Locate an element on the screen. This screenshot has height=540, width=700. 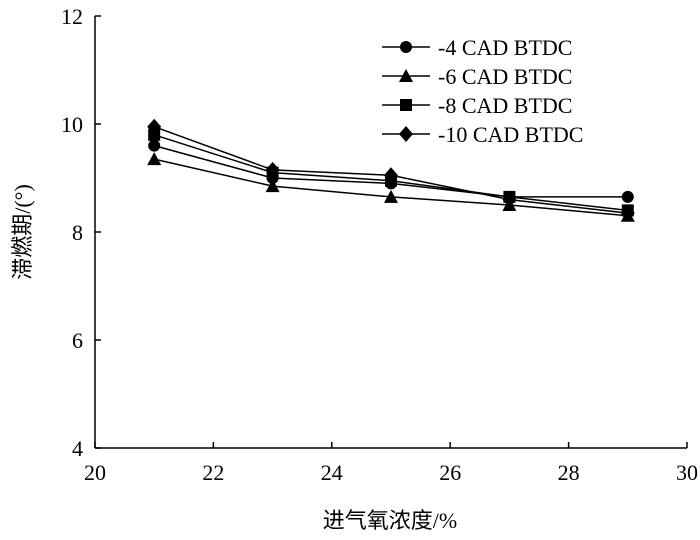
x-tick-label: 30 is located at coordinates (687, 472).